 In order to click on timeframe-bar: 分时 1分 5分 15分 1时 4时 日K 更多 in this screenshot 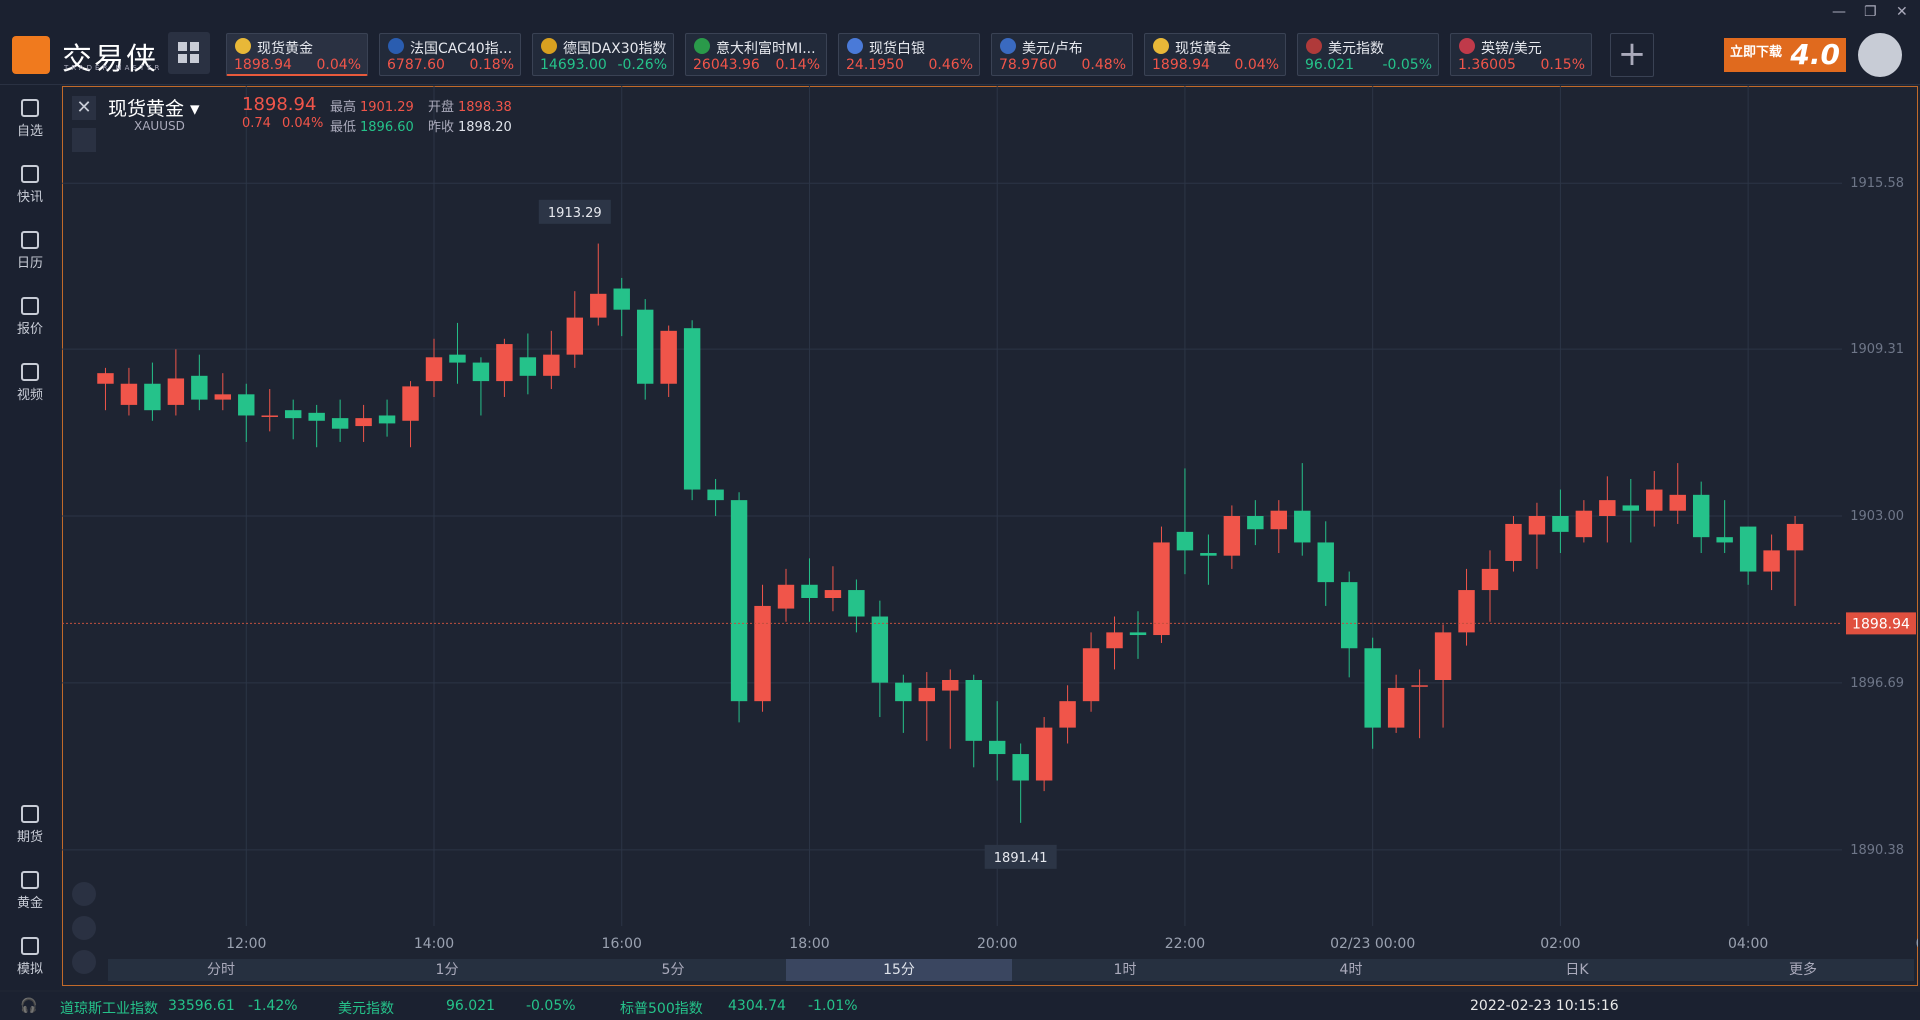, I will do `click(1011, 970)`.